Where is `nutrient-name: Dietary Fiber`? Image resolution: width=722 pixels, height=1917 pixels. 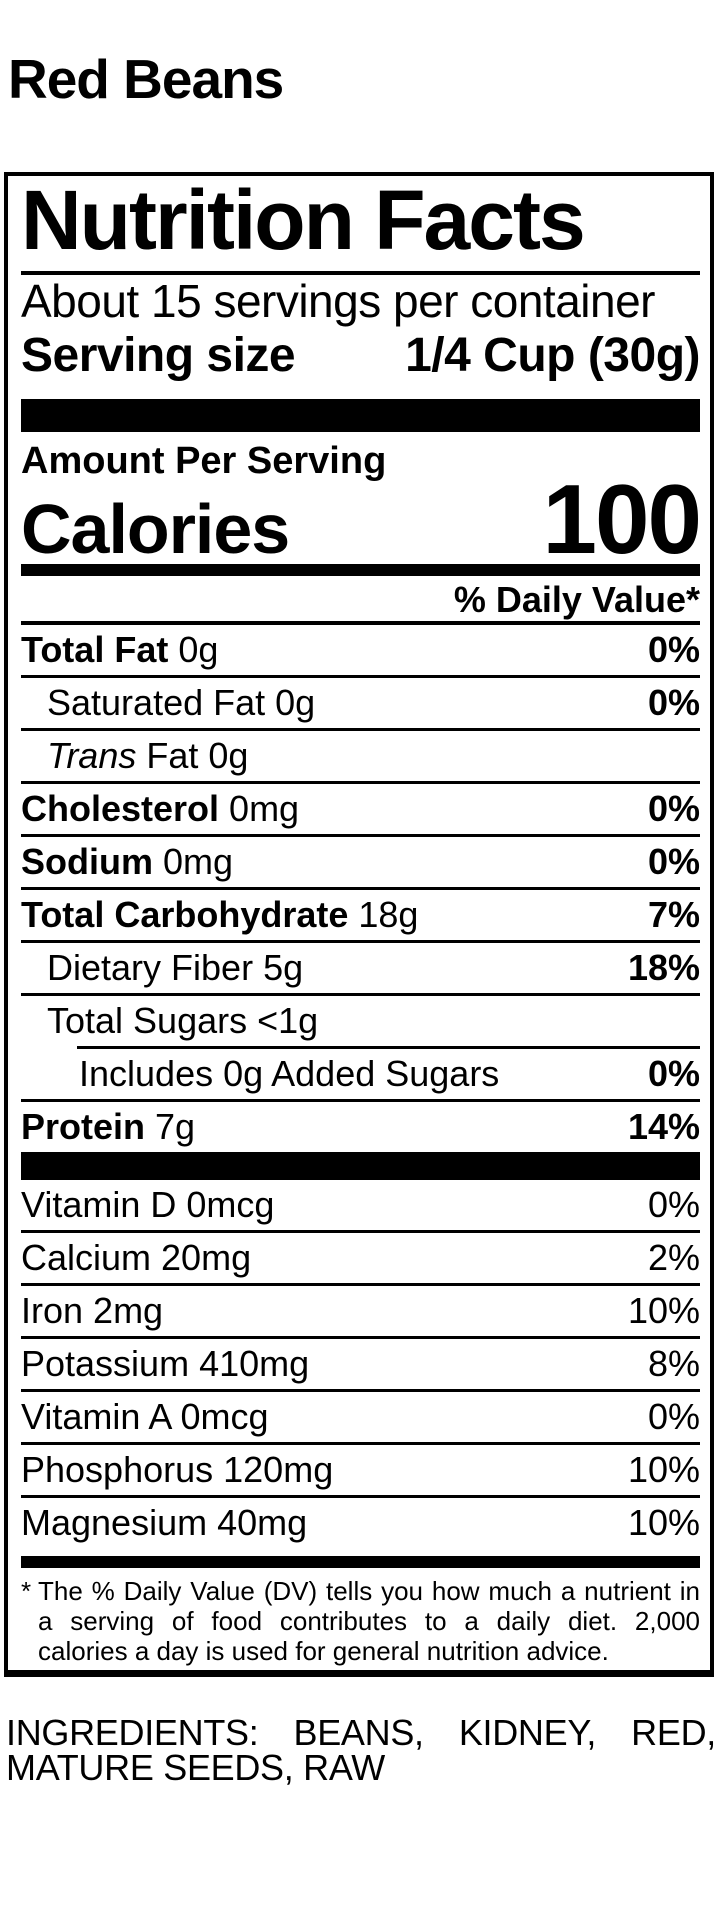 nutrient-name: Dietary Fiber is located at coordinates (150, 968).